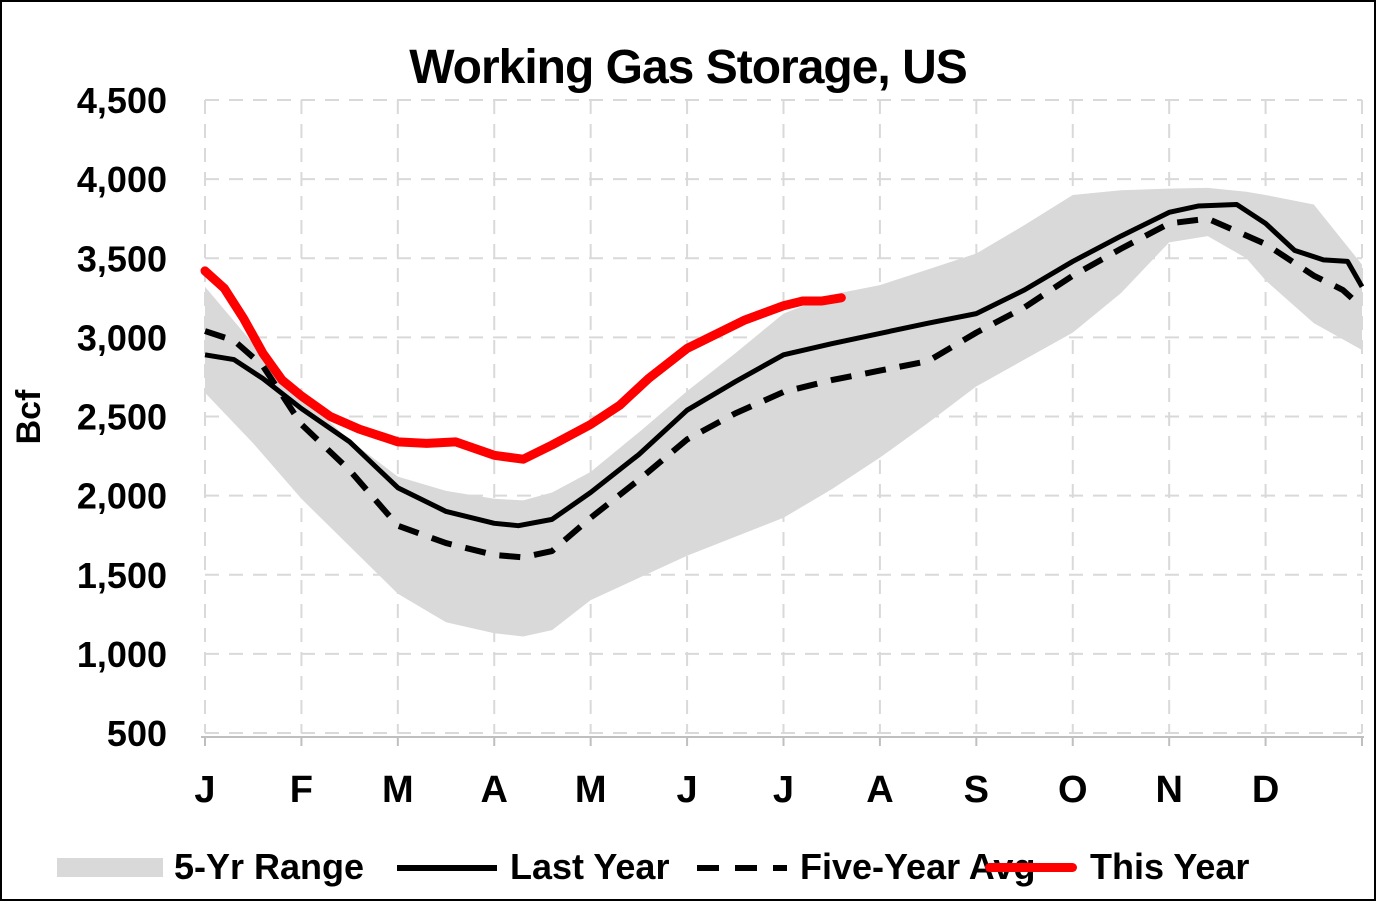 Image resolution: width=1376 pixels, height=901 pixels. Describe the element at coordinates (688, 67) in the screenshot. I see `chart-title: Working Gas Storage, US` at that location.